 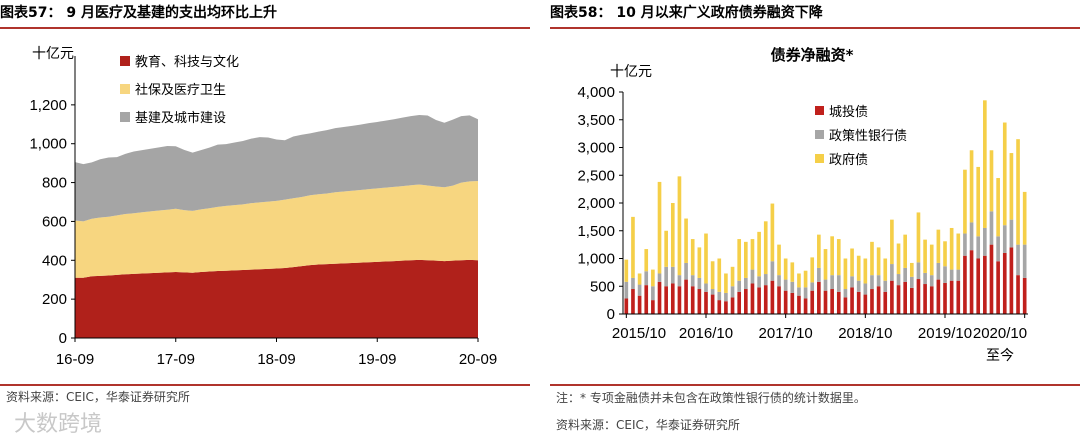 I want to click on source-text: 资料来源：CEIC，华泰证券研究所, so click(x=98, y=397).